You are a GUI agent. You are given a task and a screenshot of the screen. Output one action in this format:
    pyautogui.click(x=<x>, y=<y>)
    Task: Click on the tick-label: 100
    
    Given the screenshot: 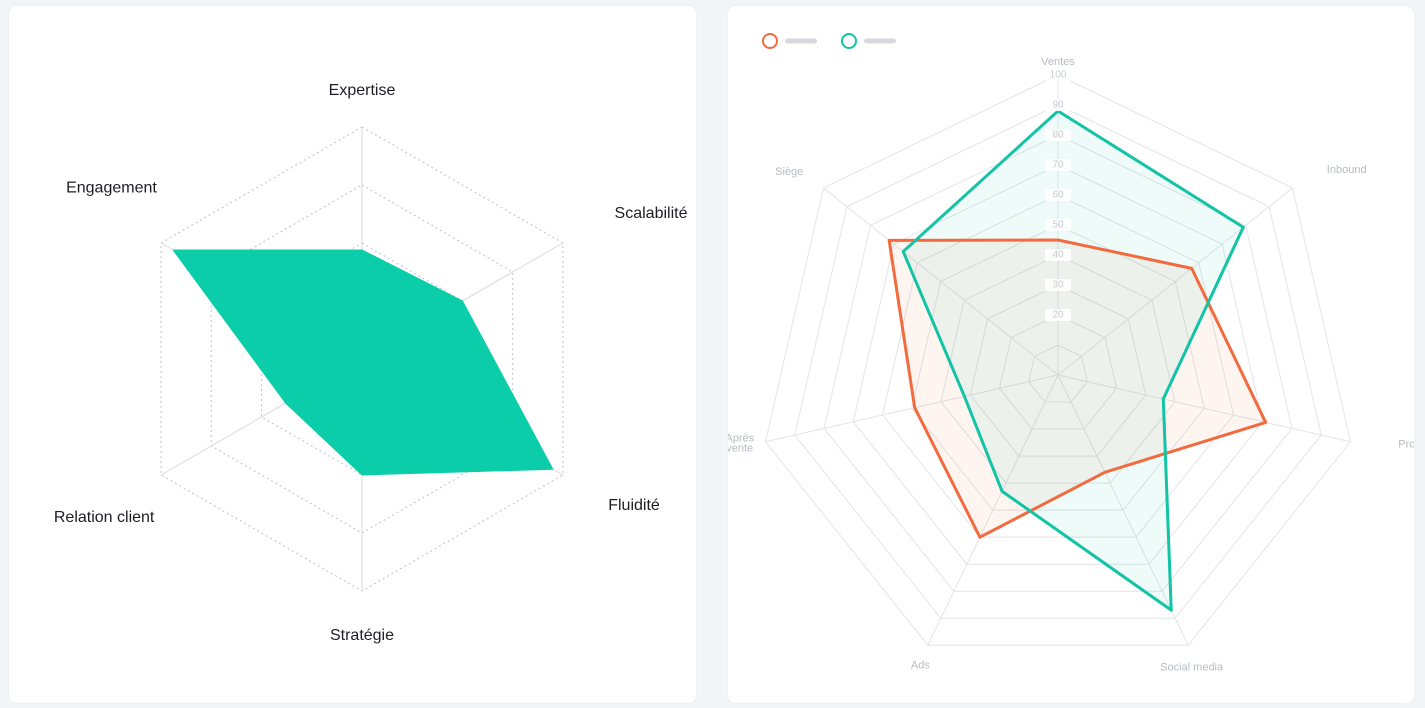 What is the action you would take?
    pyautogui.click(x=1058, y=75)
    